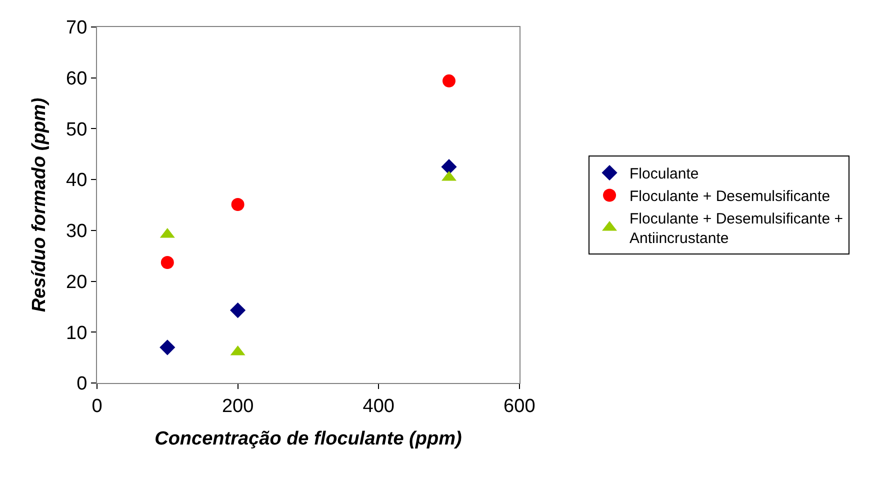  I want to click on y-tick-label: 30, so click(77, 231).